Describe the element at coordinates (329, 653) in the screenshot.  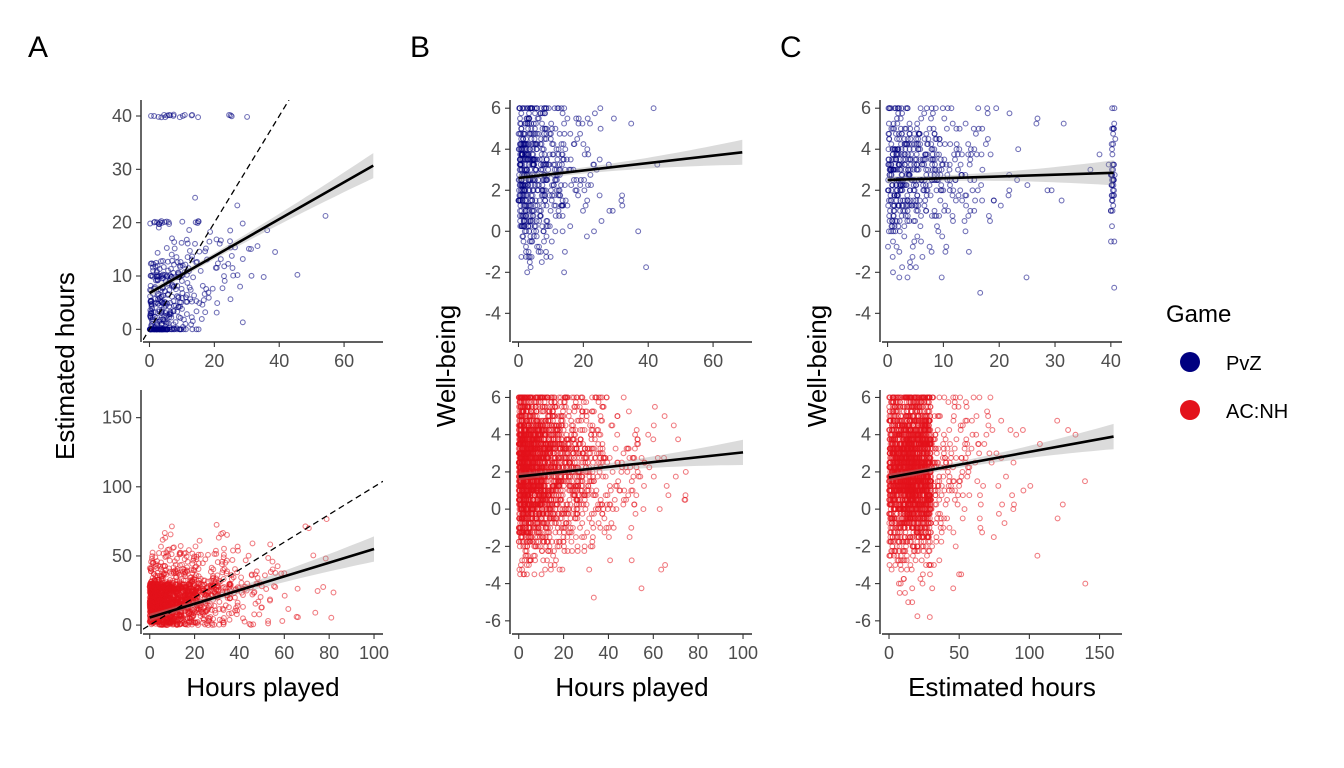
I see `x-tick-label: 80` at that location.